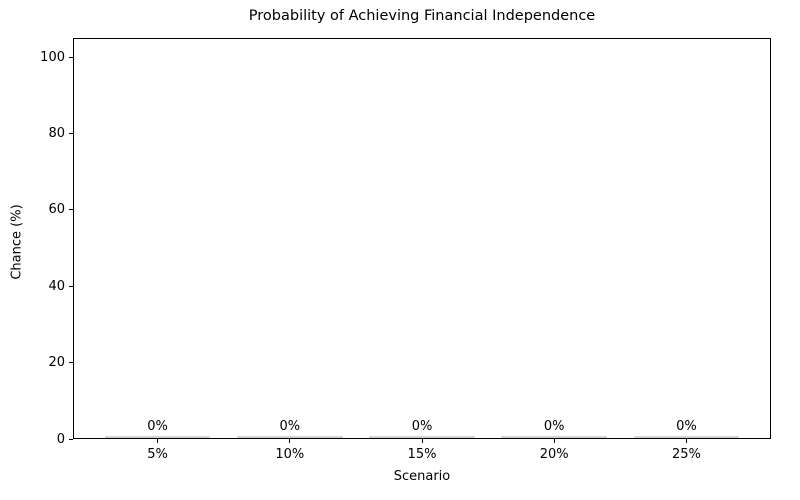 The height and width of the screenshot is (500, 800). What do you see at coordinates (56, 133) in the screenshot?
I see `y-tick-label: 80` at bounding box center [56, 133].